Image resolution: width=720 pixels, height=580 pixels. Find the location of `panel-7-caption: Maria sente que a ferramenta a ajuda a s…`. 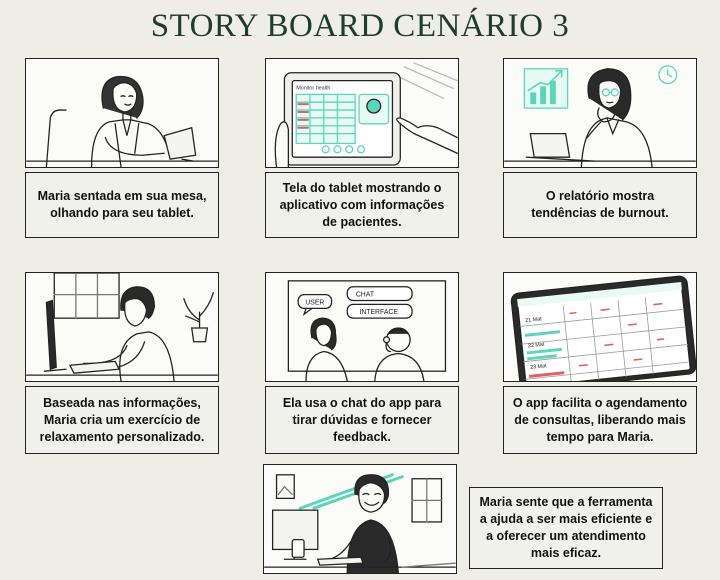

panel-7-caption: Maria sente que a ferramenta a ajuda a s… is located at coordinates (566, 528).